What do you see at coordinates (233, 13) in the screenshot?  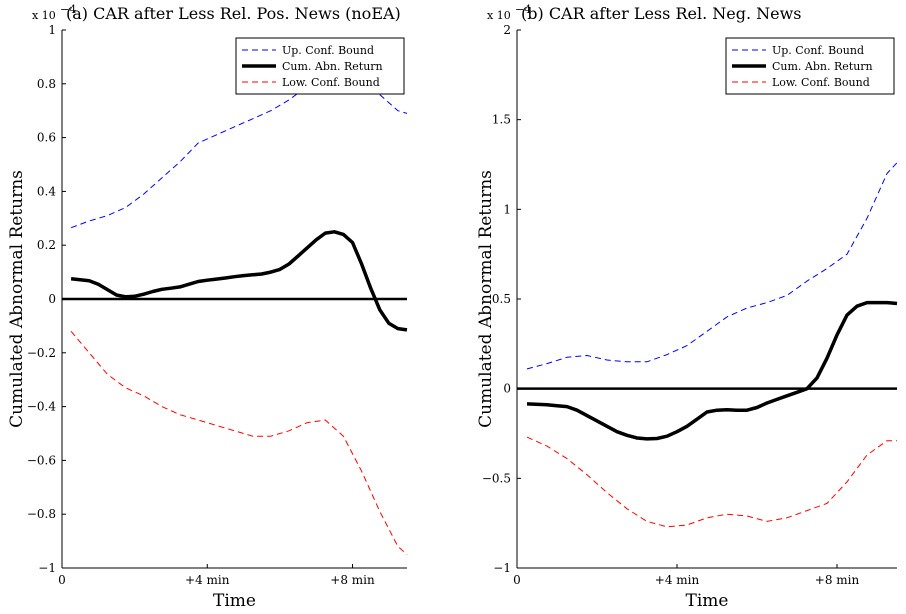 I see `chart-title: (a) CAR after Less Rel. Pos. News (noEA)` at bounding box center [233, 13].